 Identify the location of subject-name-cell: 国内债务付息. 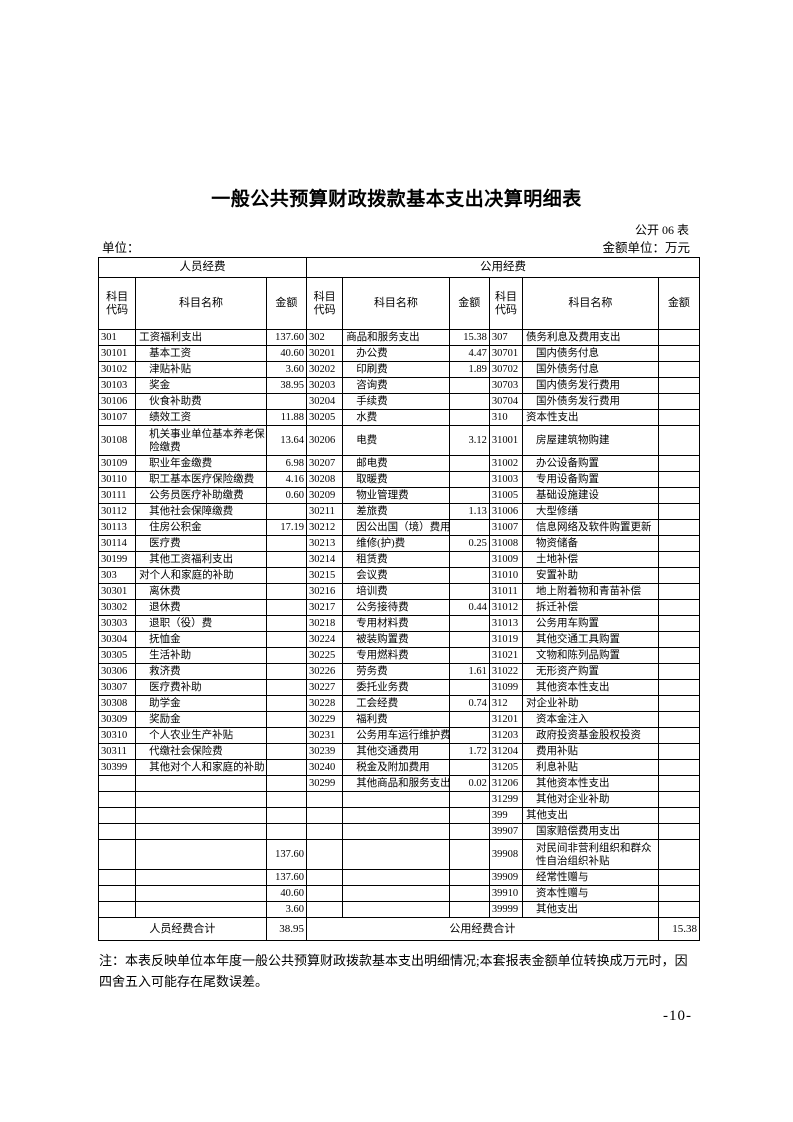
(590, 353).